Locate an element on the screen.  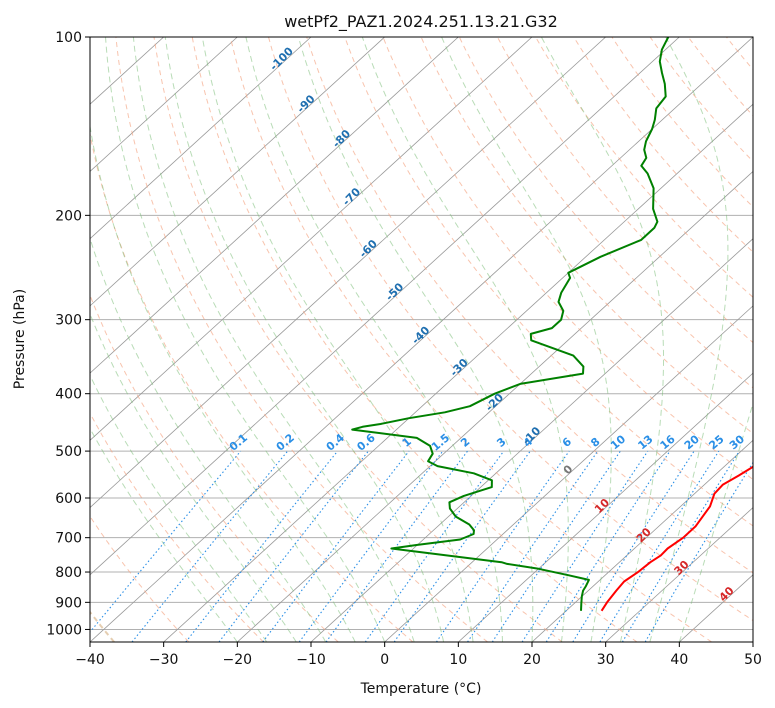
moist-adiabat-label: 30 is located at coordinates (682, 568).